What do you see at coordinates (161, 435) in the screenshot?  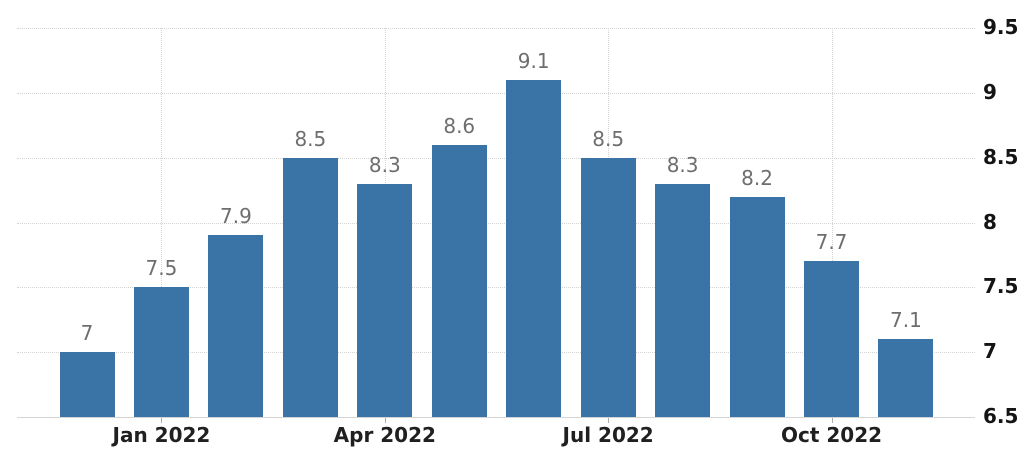 I see `x-tick-label: Jan 2022` at bounding box center [161, 435].